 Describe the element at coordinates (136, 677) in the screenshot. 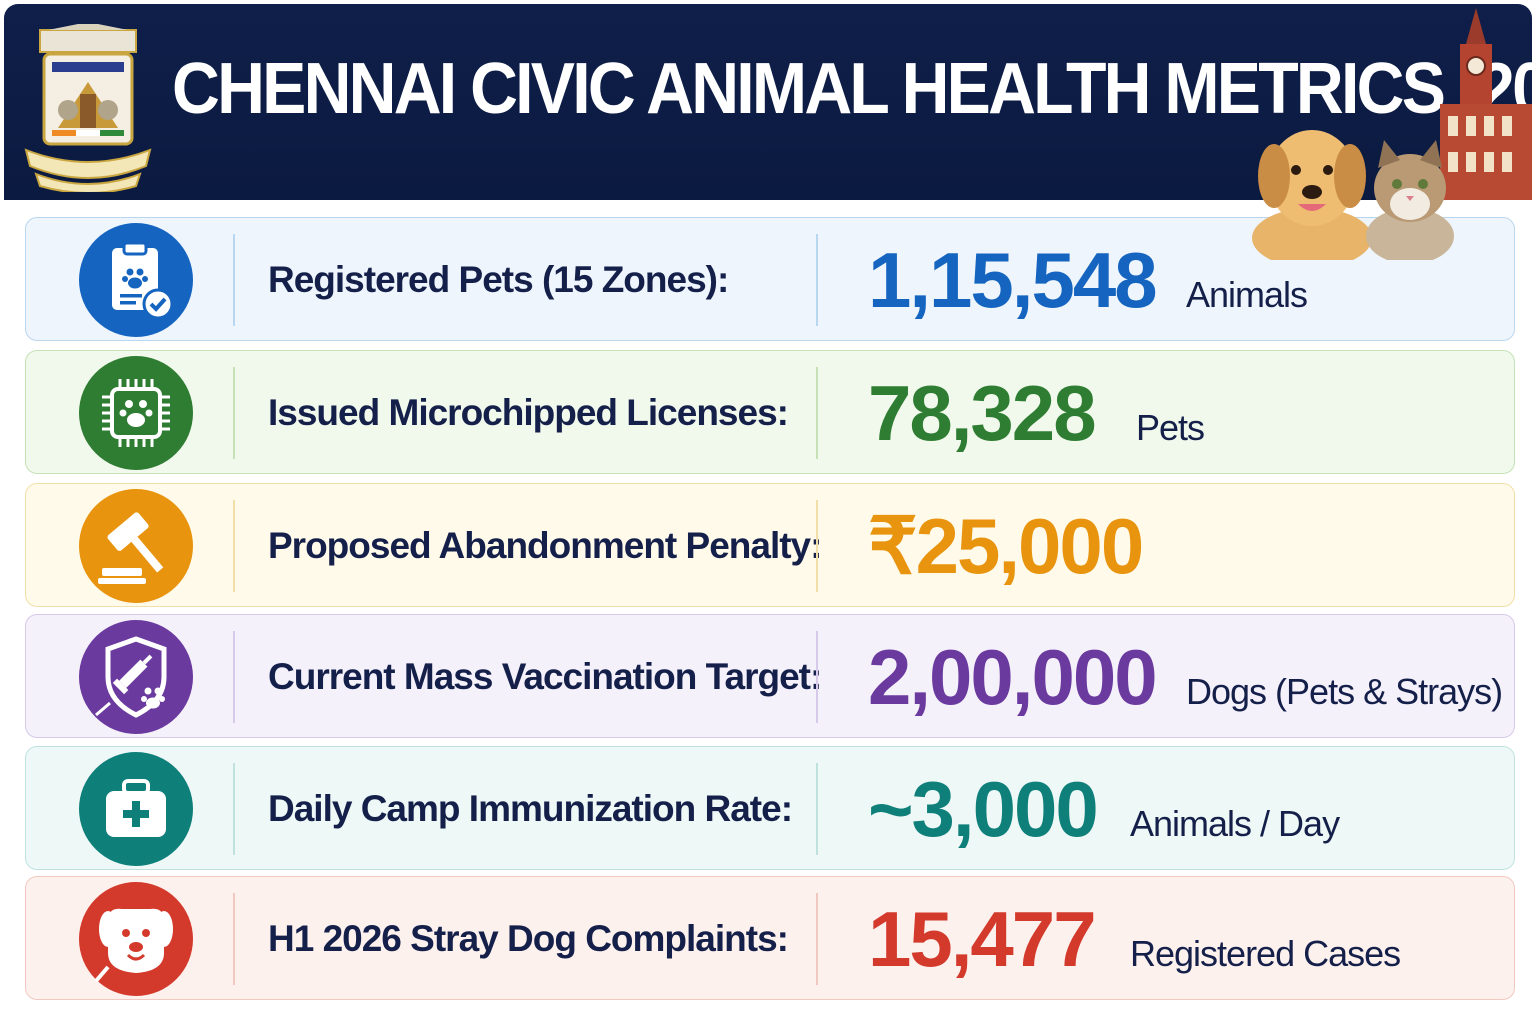

I see `shield-syringe-paw-icon` at that location.